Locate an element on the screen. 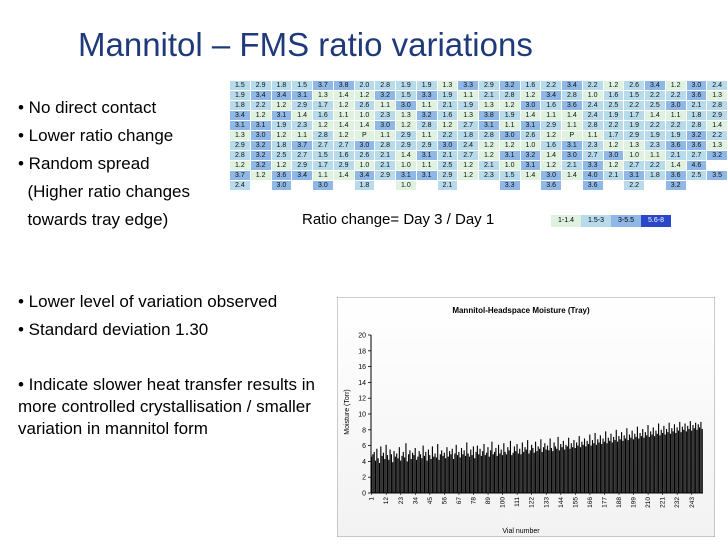  y-tick-label: 20 is located at coordinates (362, 336).